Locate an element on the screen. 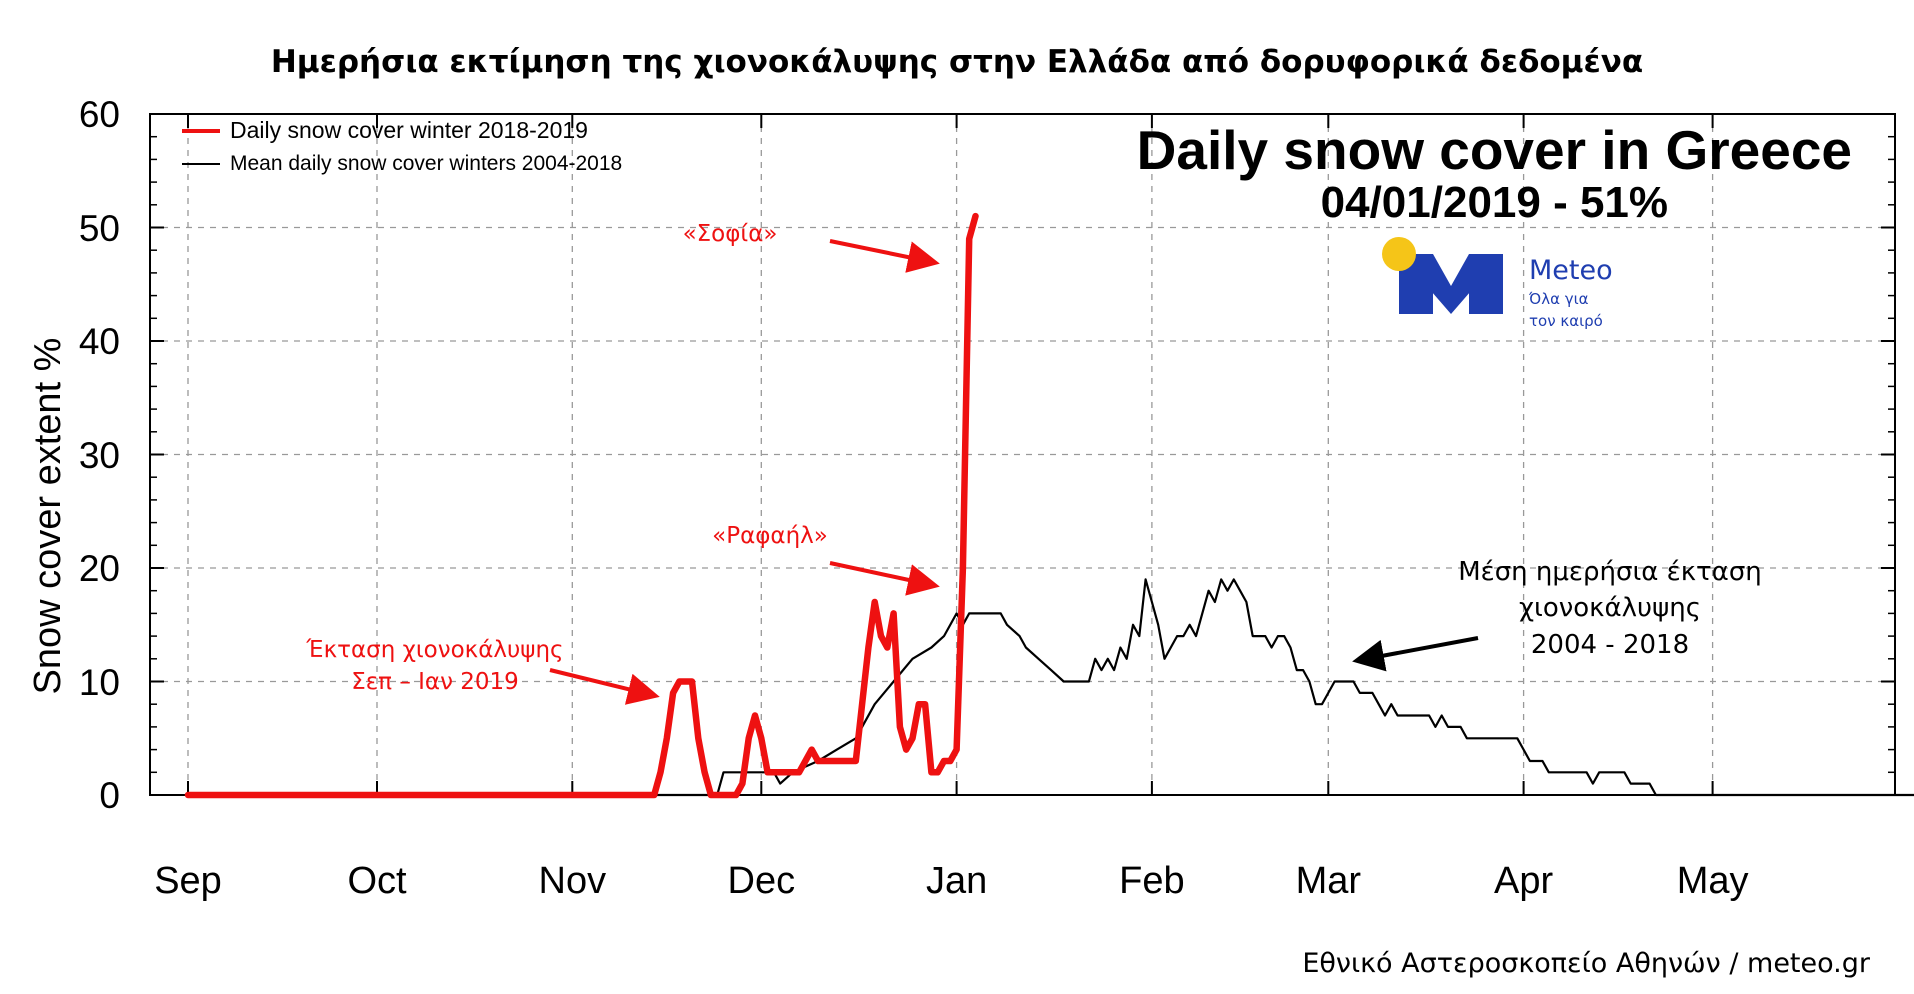 Image resolution: width=1914 pixels, height=994 pixels. legend-item-mean: Mean daily snow cover winters 2004-2018 is located at coordinates (402, 163).